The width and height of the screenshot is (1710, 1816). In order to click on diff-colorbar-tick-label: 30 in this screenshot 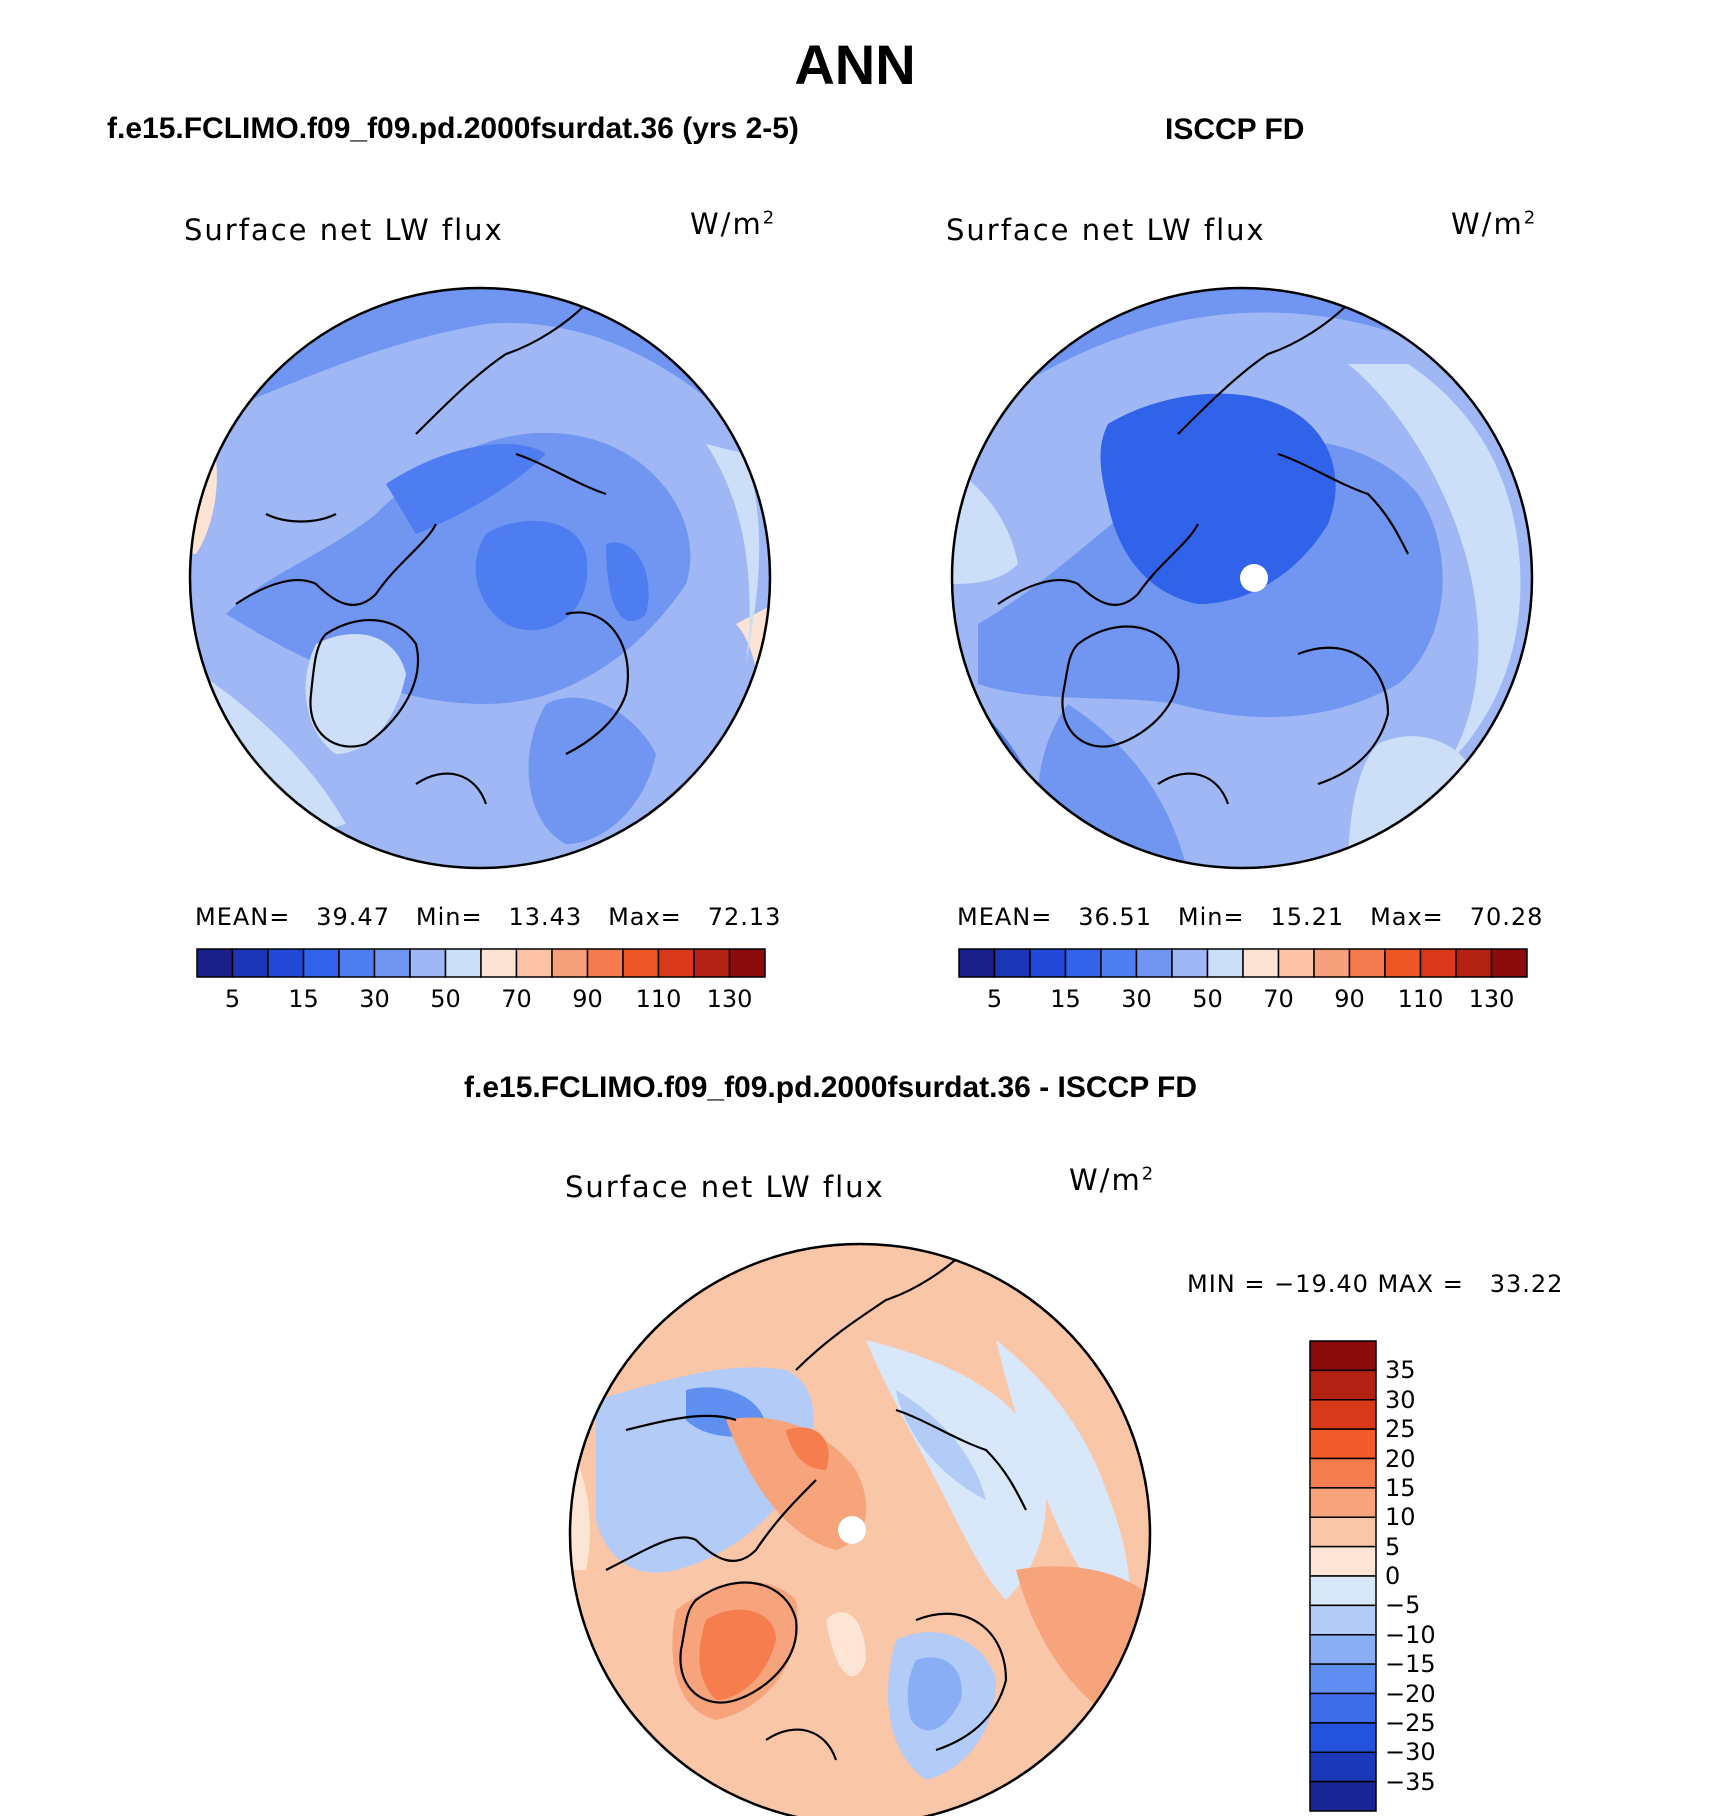, I will do `click(1400, 1399)`.